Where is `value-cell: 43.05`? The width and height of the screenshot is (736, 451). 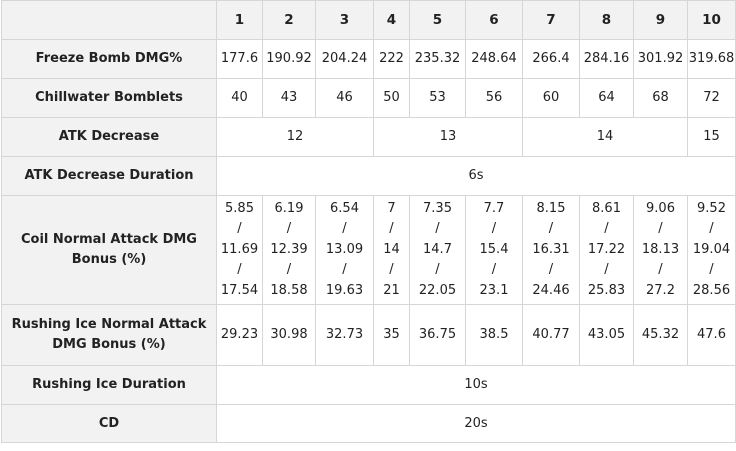
value-cell: 43.05 is located at coordinates (606, 335).